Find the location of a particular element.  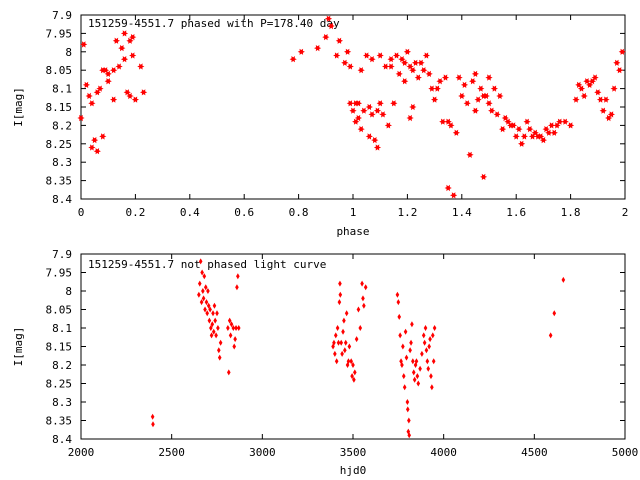

x-axis-label: phase is located at coordinates (352, 231).